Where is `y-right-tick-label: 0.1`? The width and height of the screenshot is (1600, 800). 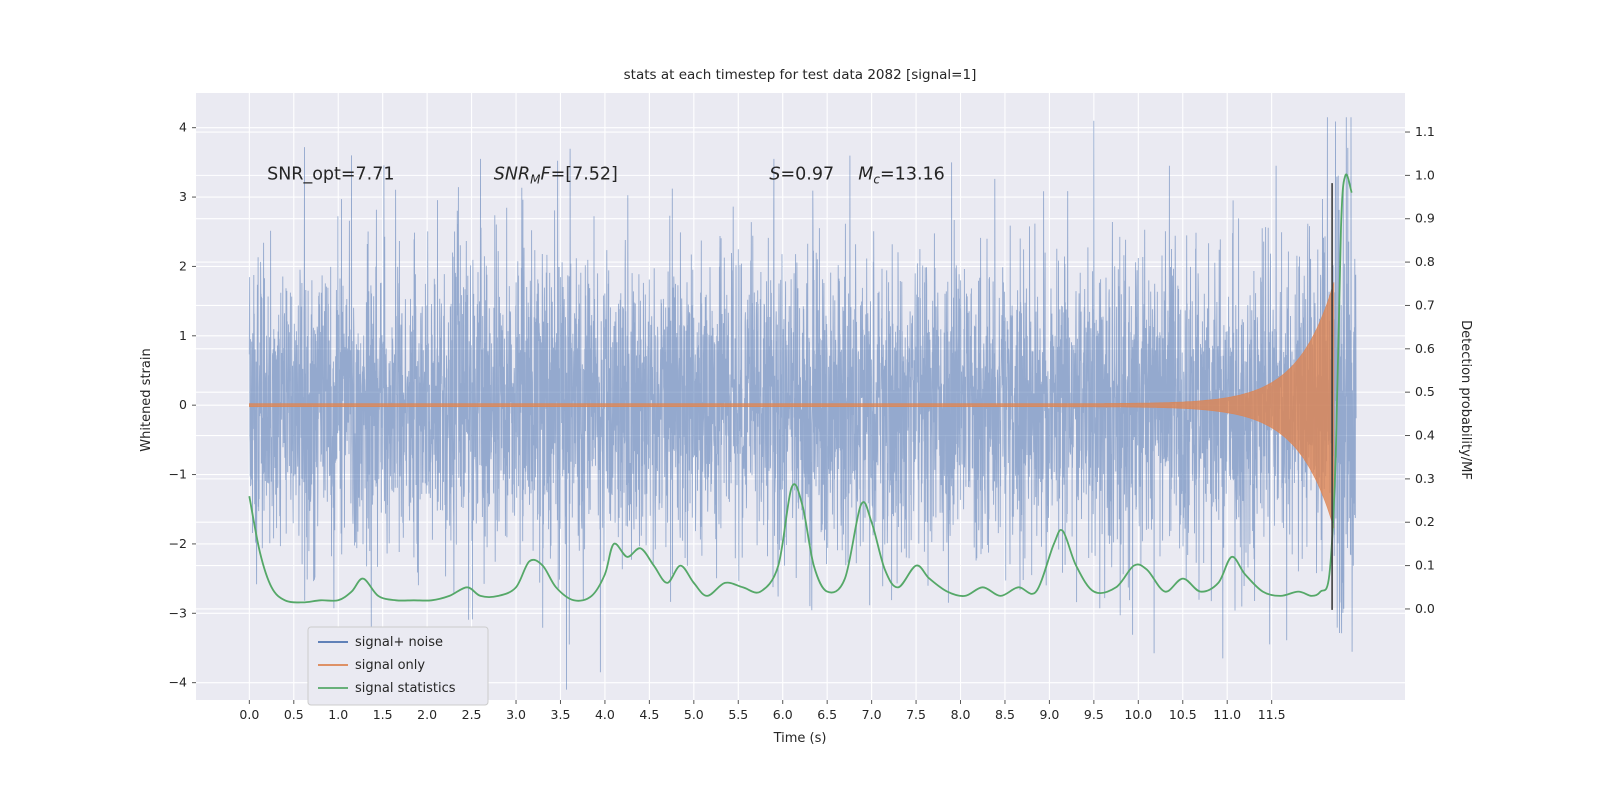
y-right-tick-label: 0.1 is located at coordinates (1425, 565).